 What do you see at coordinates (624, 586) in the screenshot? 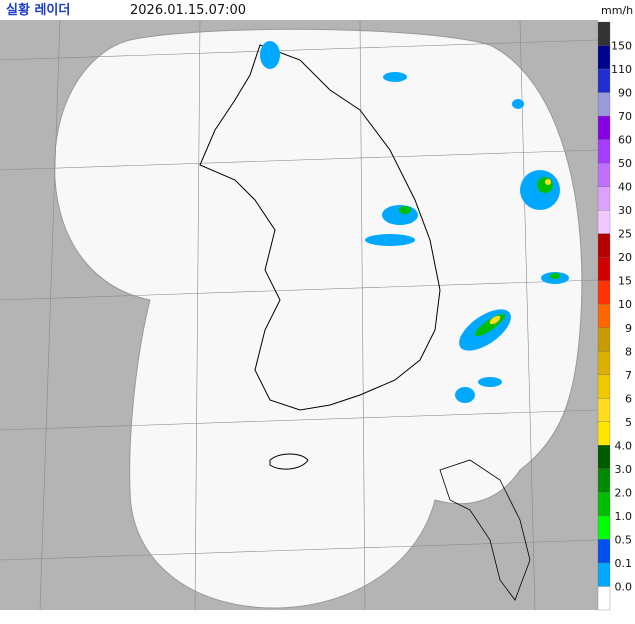
I see `legend-label: 0.0` at bounding box center [624, 586].